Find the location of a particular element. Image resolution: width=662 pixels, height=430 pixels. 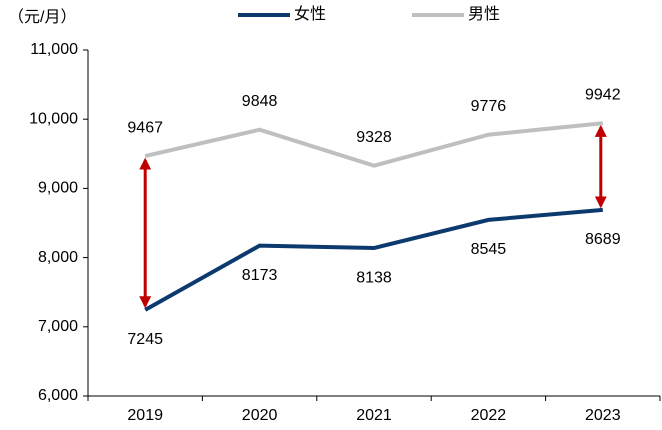

data-label: 9467 is located at coordinates (145, 127).